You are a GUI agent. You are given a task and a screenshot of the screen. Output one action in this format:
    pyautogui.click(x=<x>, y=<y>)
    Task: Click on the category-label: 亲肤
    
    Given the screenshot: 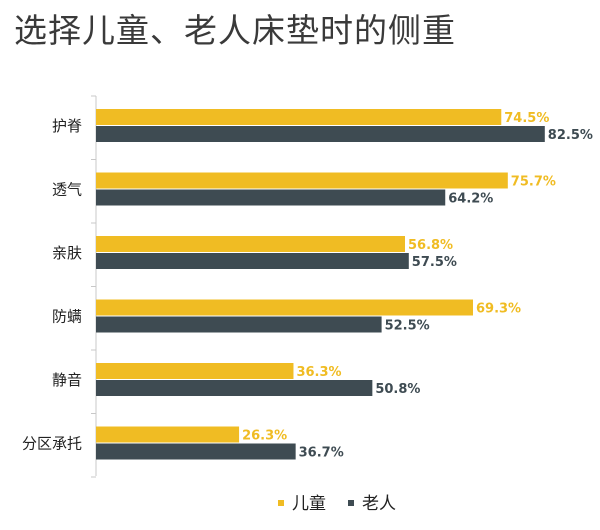 What is the action you would take?
    pyautogui.click(x=67, y=253)
    